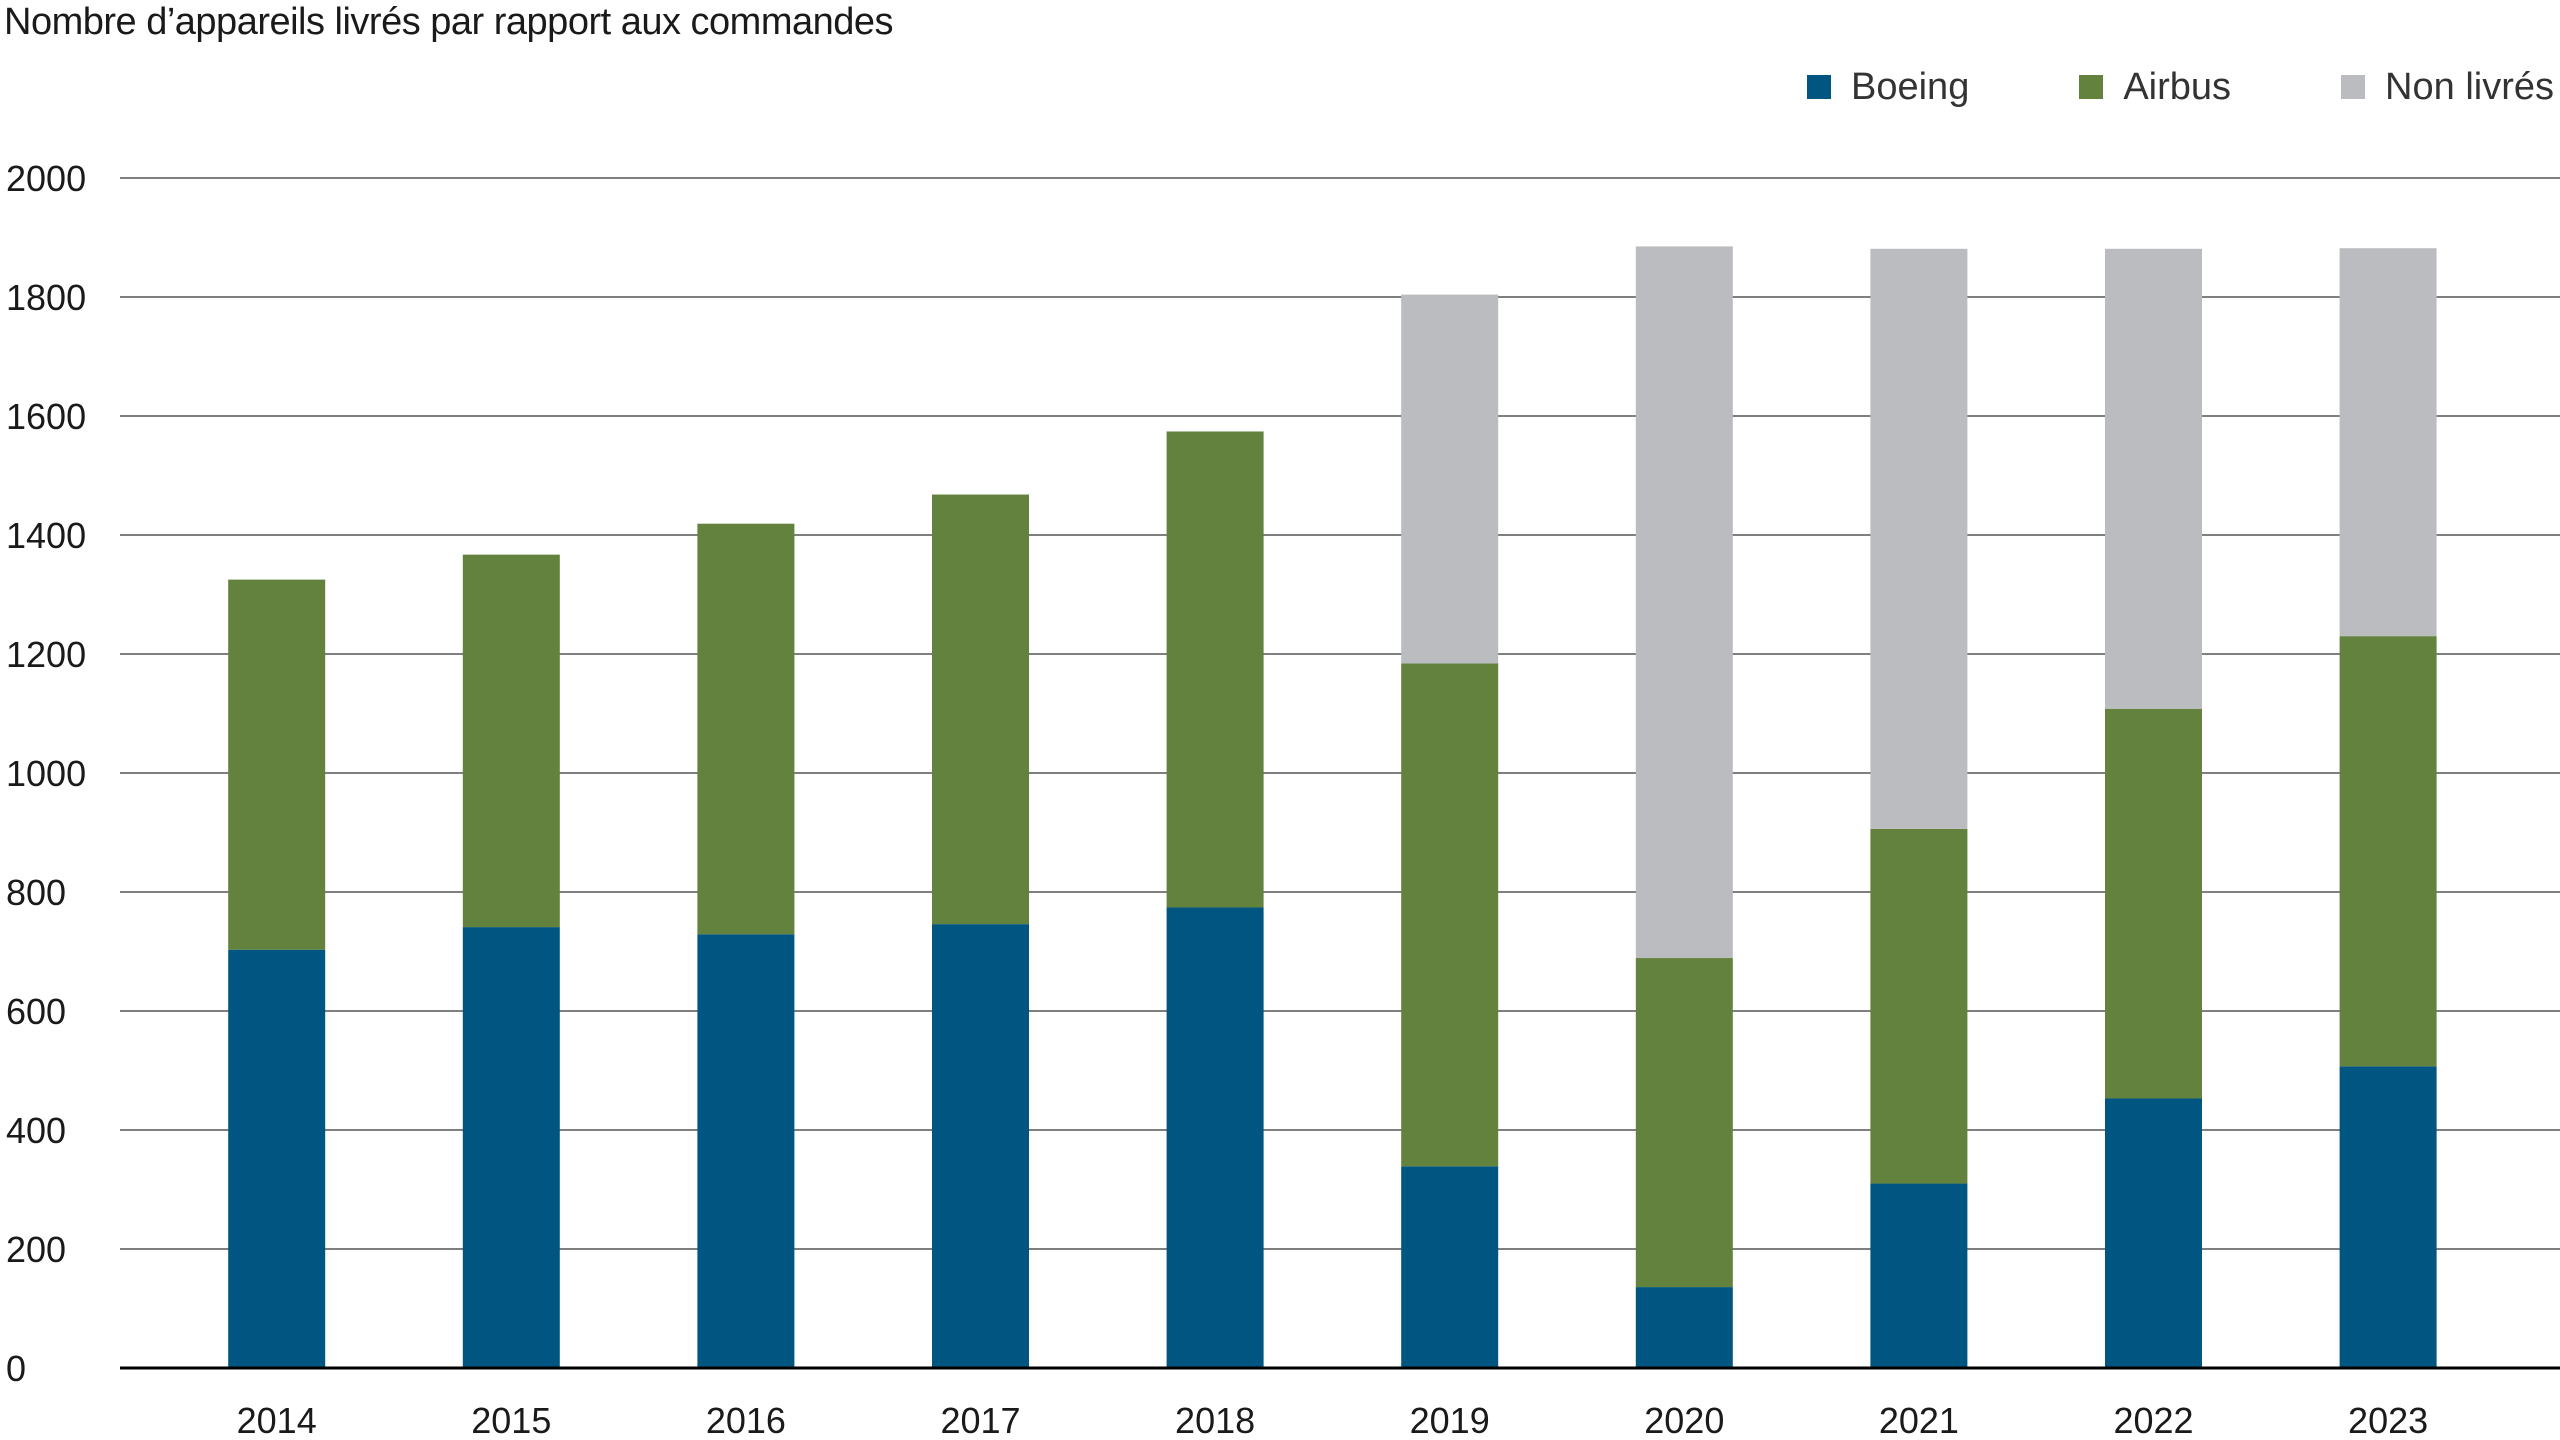 The height and width of the screenshot is (1440, 2560). What do you see at coordinates (1684, 1420) in the screenshot?
I see `x-tick-label-2020: 2020` at bounding box center [1684, 1420].